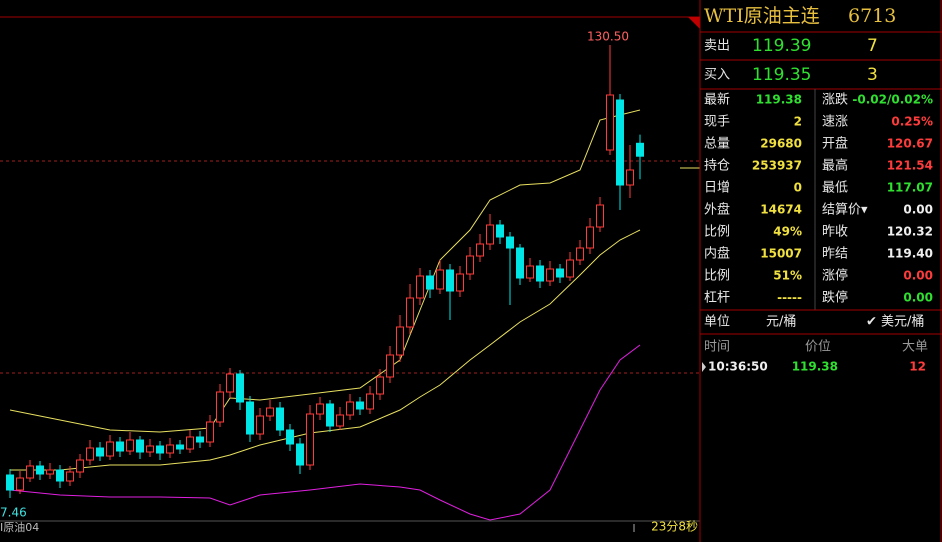 This screenshot has width=942, height=542. Describe the element at coordinates (717, 347) in the screenshot. I see `col-header: 时间` at that location.